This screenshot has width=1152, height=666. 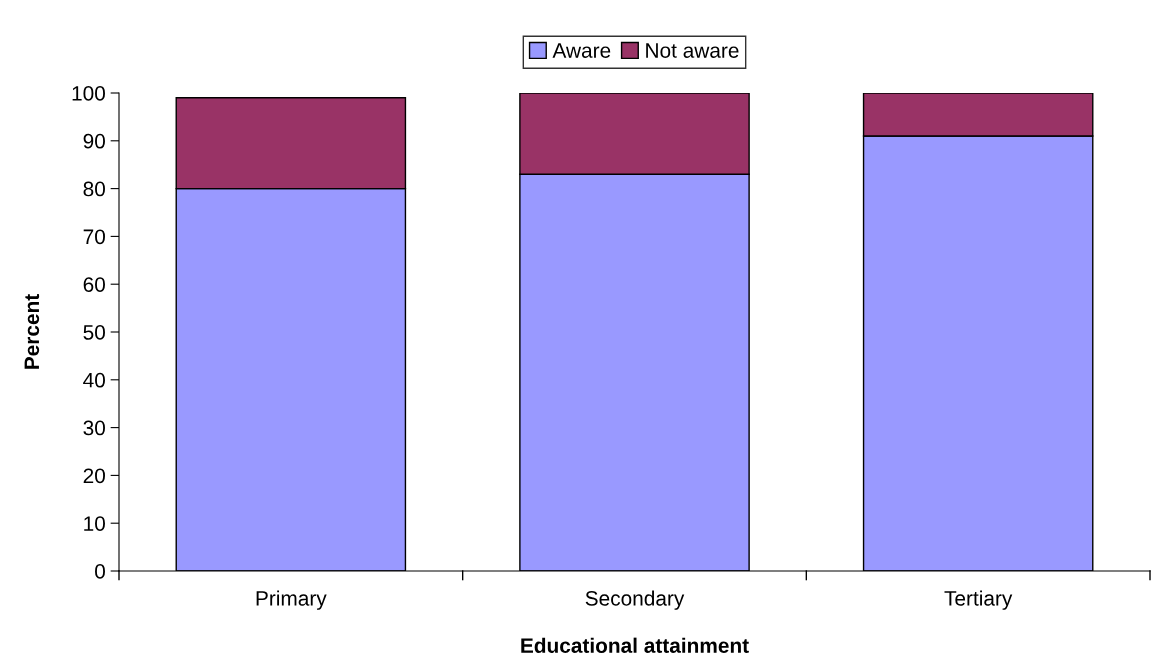 What do you see at coordinates (94, 380) in the screenshot?
I see `y-tick-label: 40` at bounding box center [94, 380].